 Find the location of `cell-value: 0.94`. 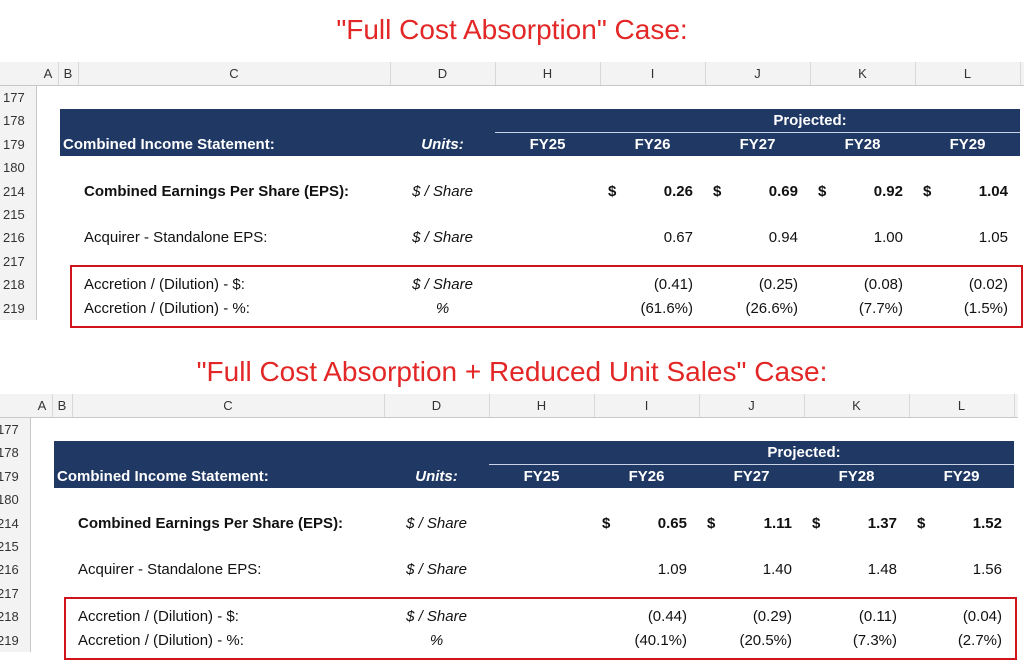

cell-value: 0.94 is located at coordinates (783, 238).